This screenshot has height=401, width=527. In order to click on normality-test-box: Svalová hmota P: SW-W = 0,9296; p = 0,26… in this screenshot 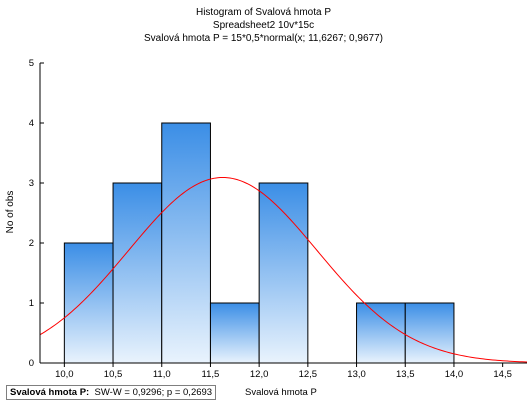, I will do `click(111, 392)`.